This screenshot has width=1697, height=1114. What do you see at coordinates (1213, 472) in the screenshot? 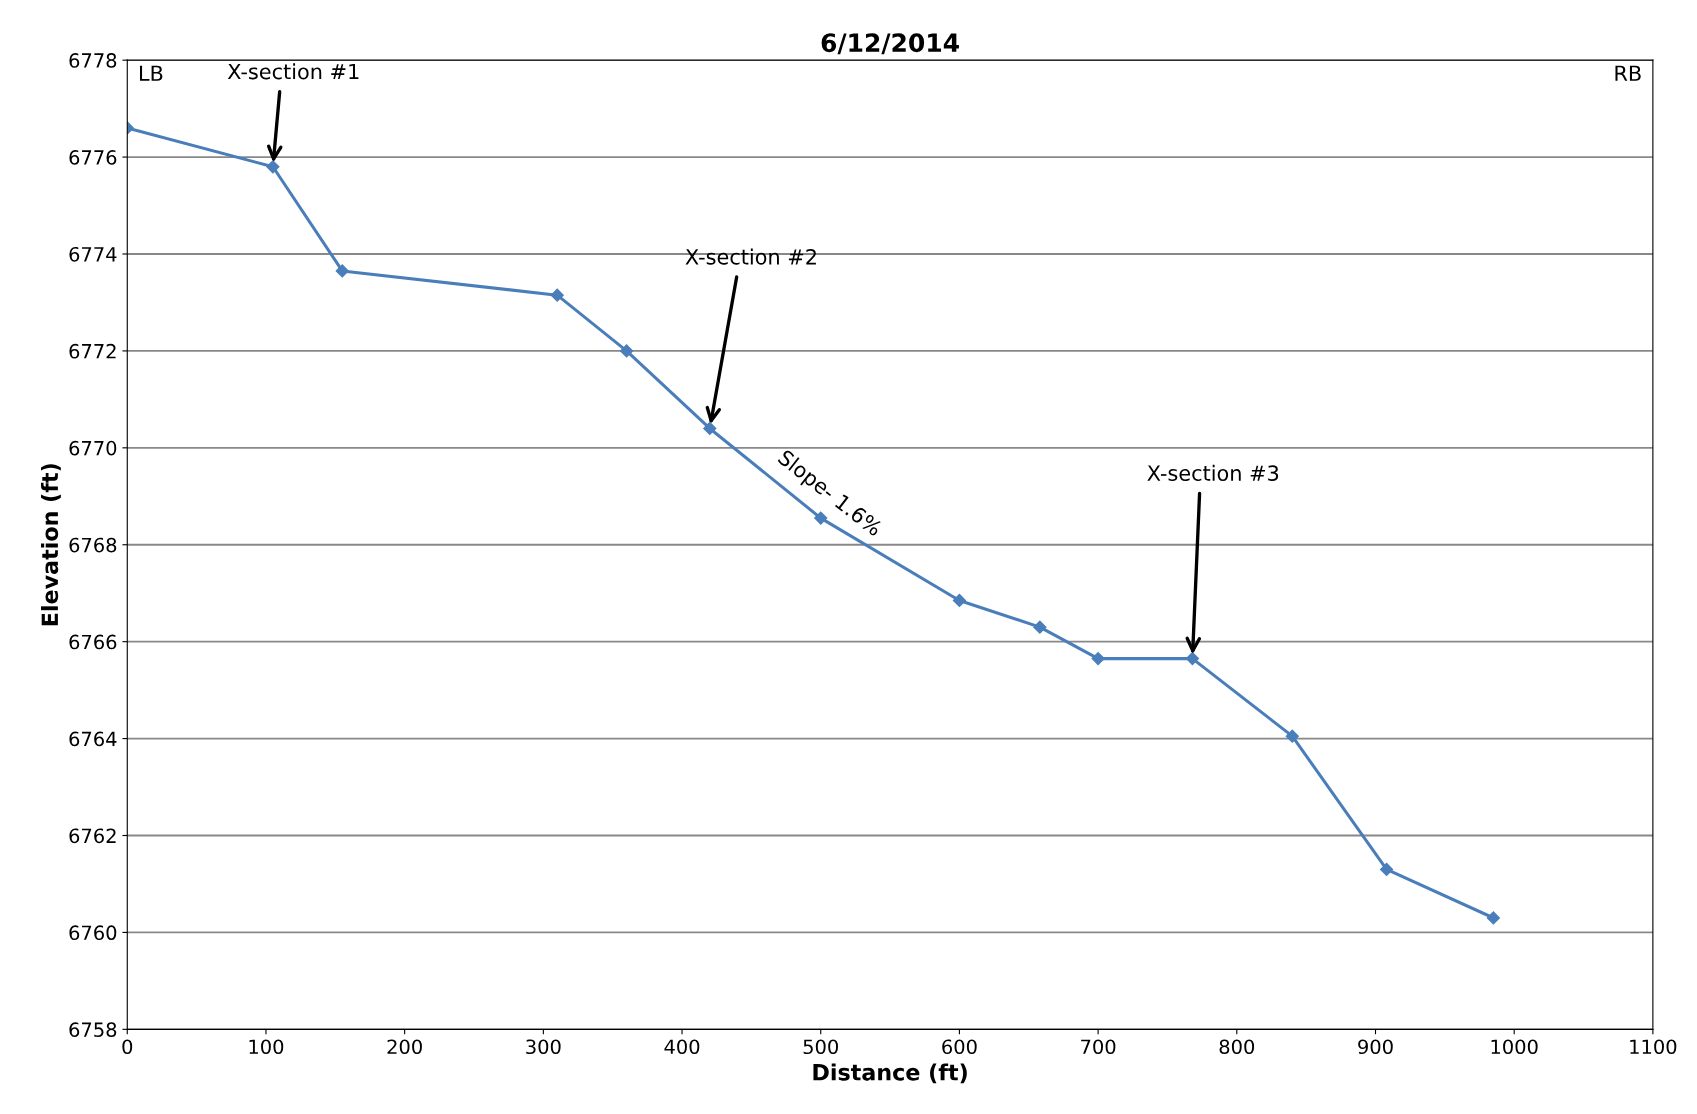
I see `annotation: X-section #3` at bounding box center [1213, 472].